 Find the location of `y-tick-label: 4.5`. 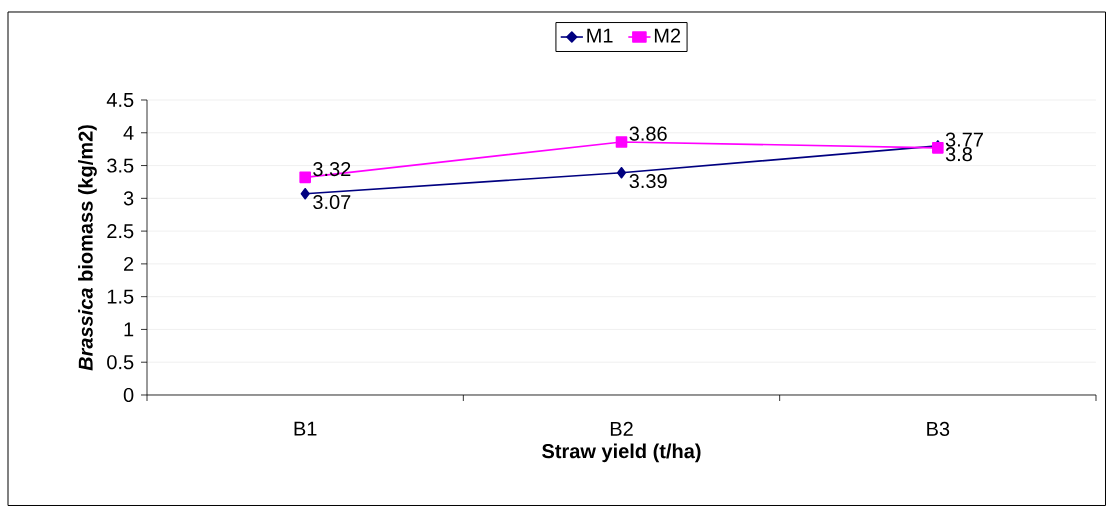

y-tick-label: 4.5 is located at coordinates (120, 100).